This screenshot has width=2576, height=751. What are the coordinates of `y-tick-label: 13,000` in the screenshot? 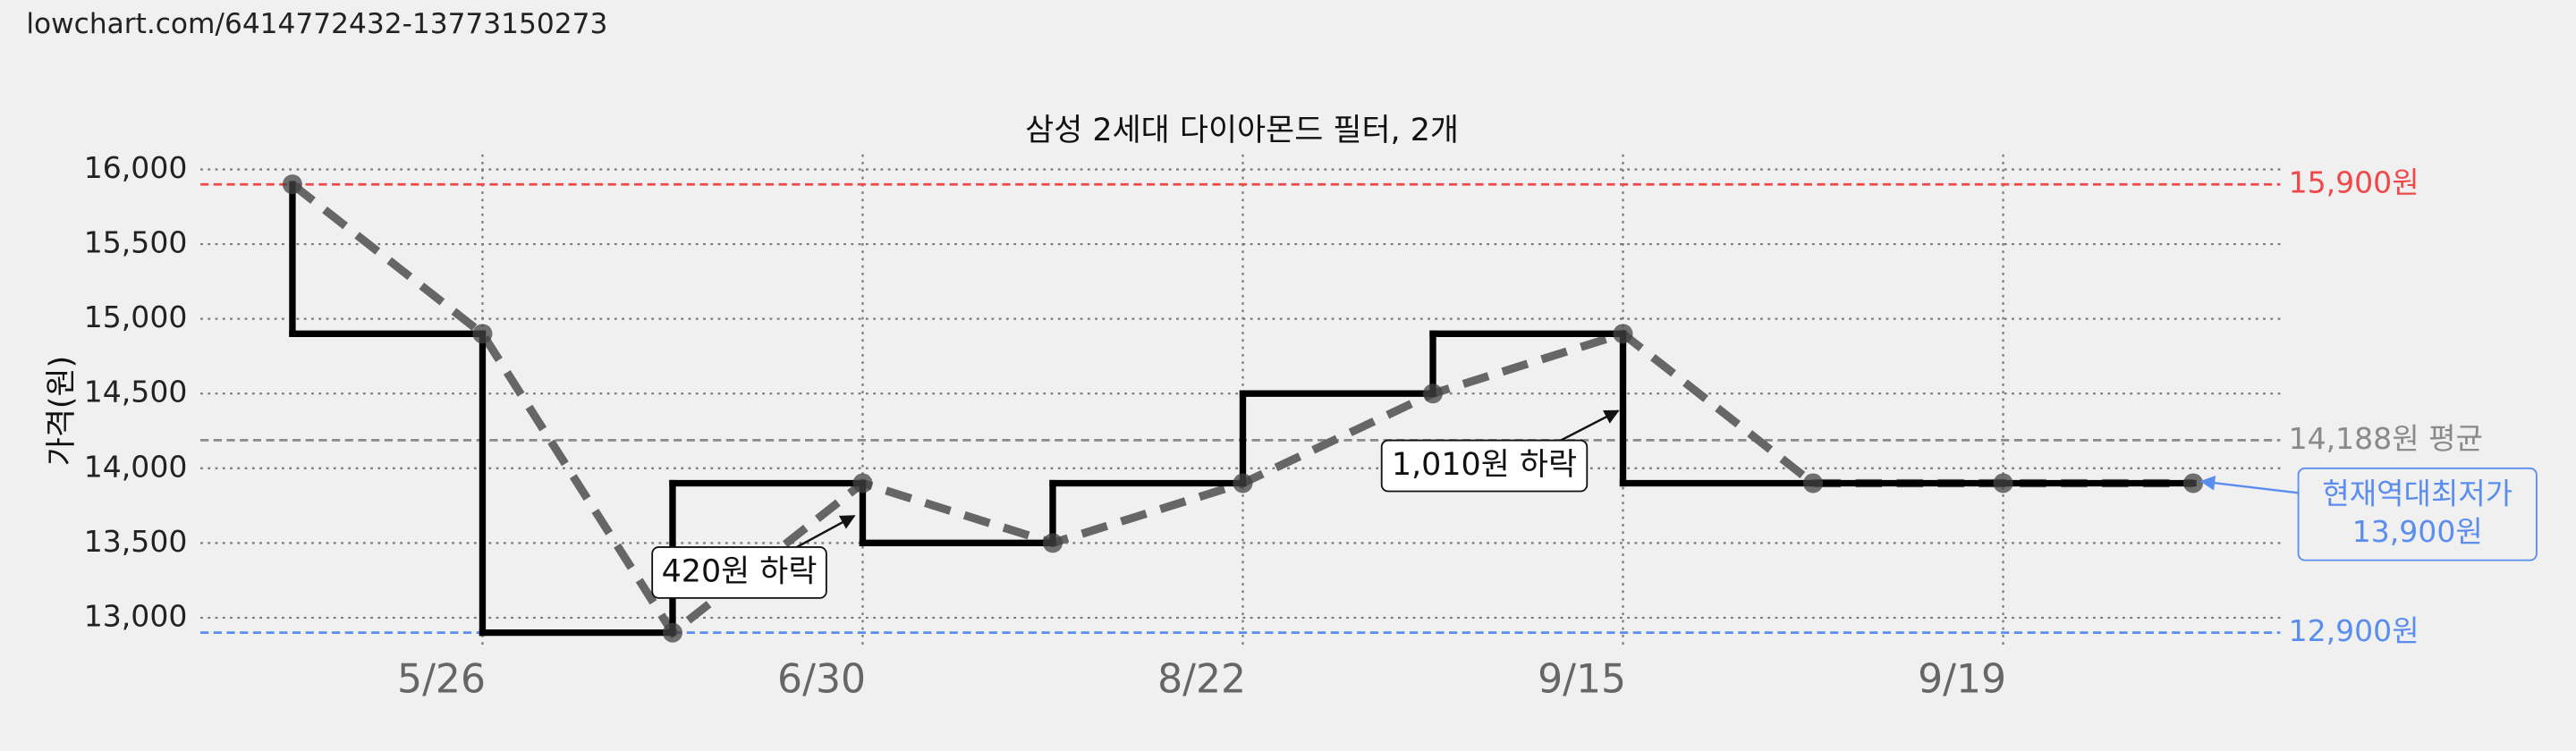 It's located at (136, 615).